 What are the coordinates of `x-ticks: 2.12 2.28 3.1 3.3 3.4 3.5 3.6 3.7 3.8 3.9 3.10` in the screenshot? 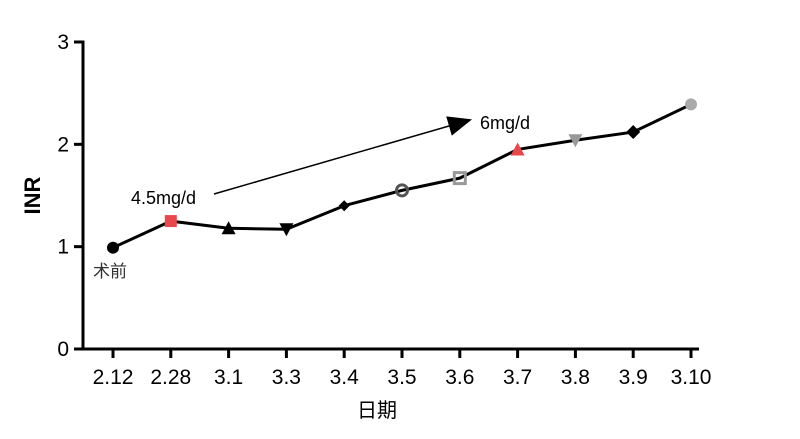 It's located at (402, 369).